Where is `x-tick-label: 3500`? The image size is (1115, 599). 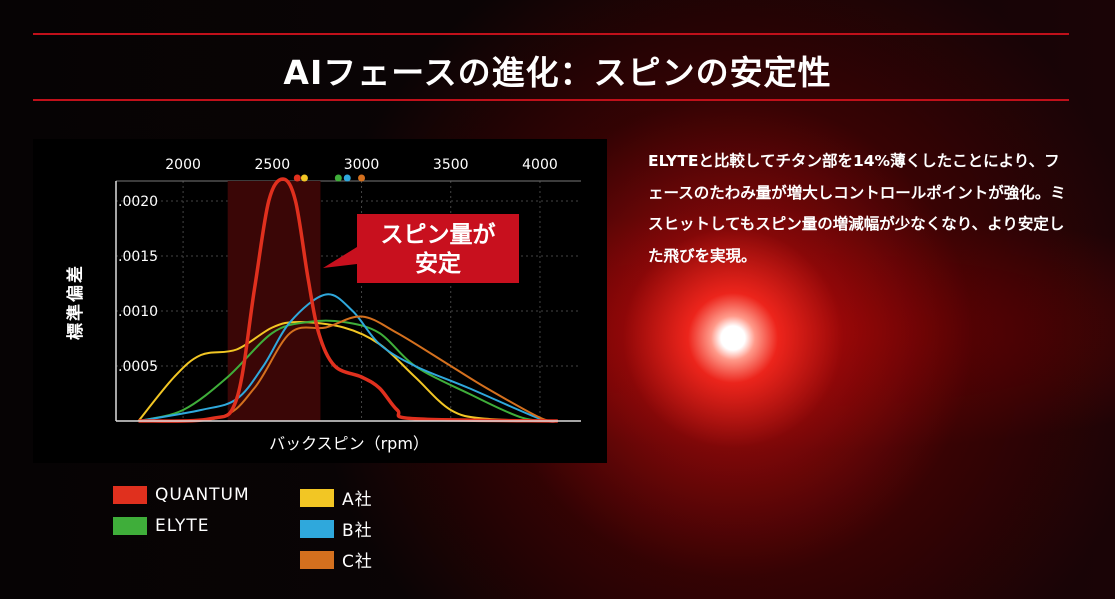 x-tick-label: 3500 is located at coordinates (451, 165).